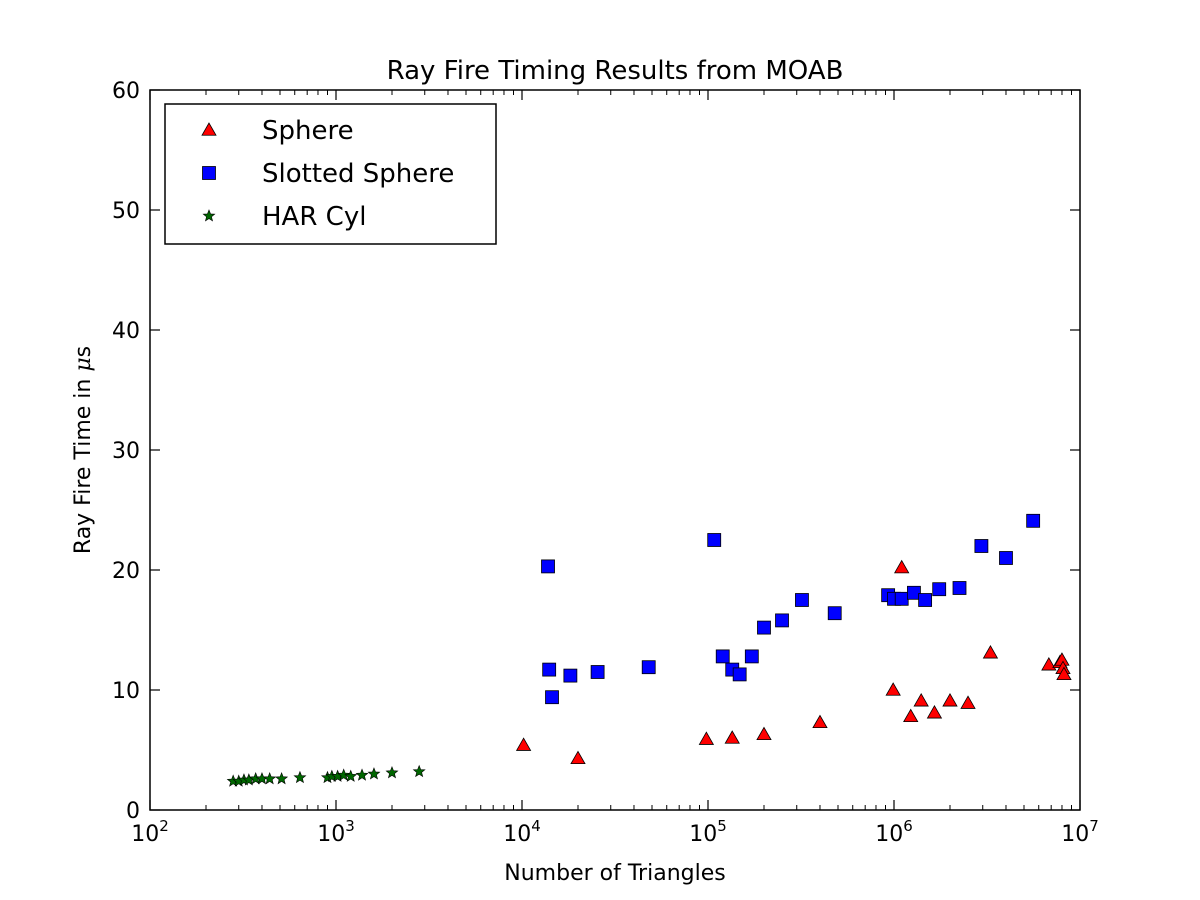 The image size is (1200, 900). I want to click on legend: Sphere Slotted Sphere HAR Cyl, so click(330, 174).